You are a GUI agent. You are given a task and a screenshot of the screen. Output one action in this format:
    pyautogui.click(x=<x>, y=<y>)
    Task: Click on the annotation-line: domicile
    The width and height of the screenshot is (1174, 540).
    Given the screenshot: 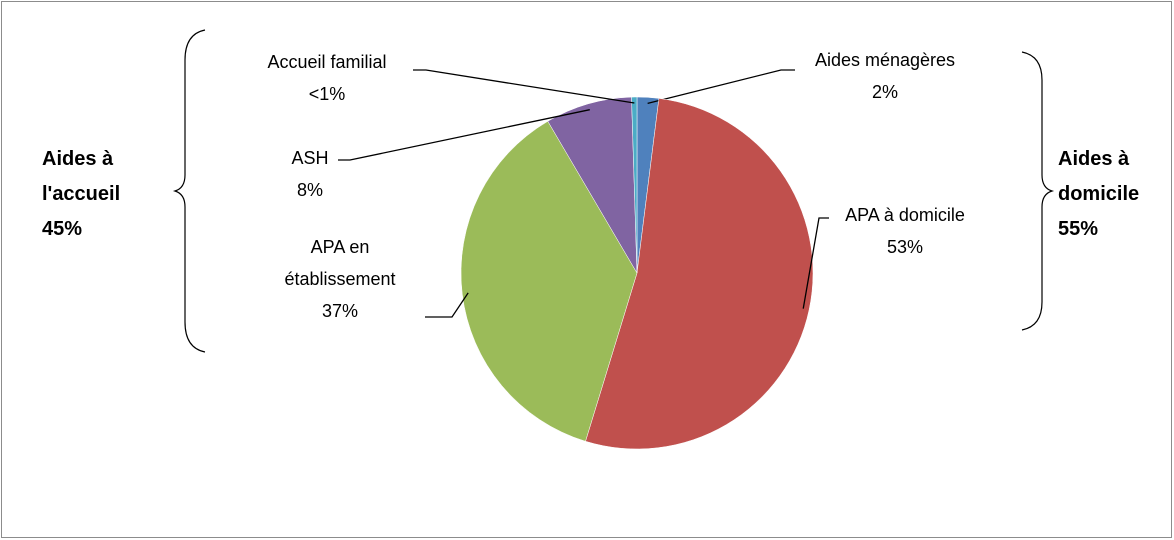 What is the action you would take?
    pyautogui.click(x=1099, y=194)
    